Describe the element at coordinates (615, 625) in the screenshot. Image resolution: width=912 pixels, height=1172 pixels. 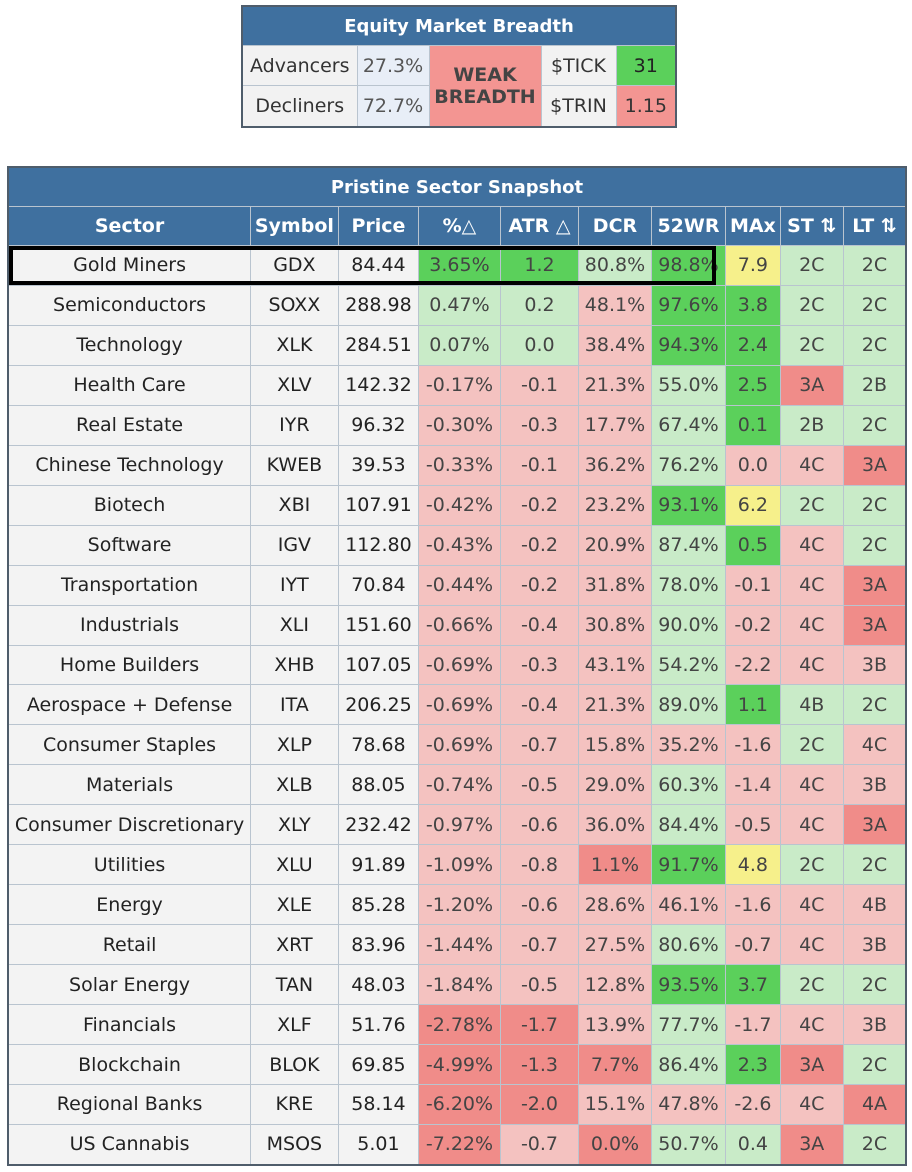
I see `dcr-cell: 30.8%` at that location.